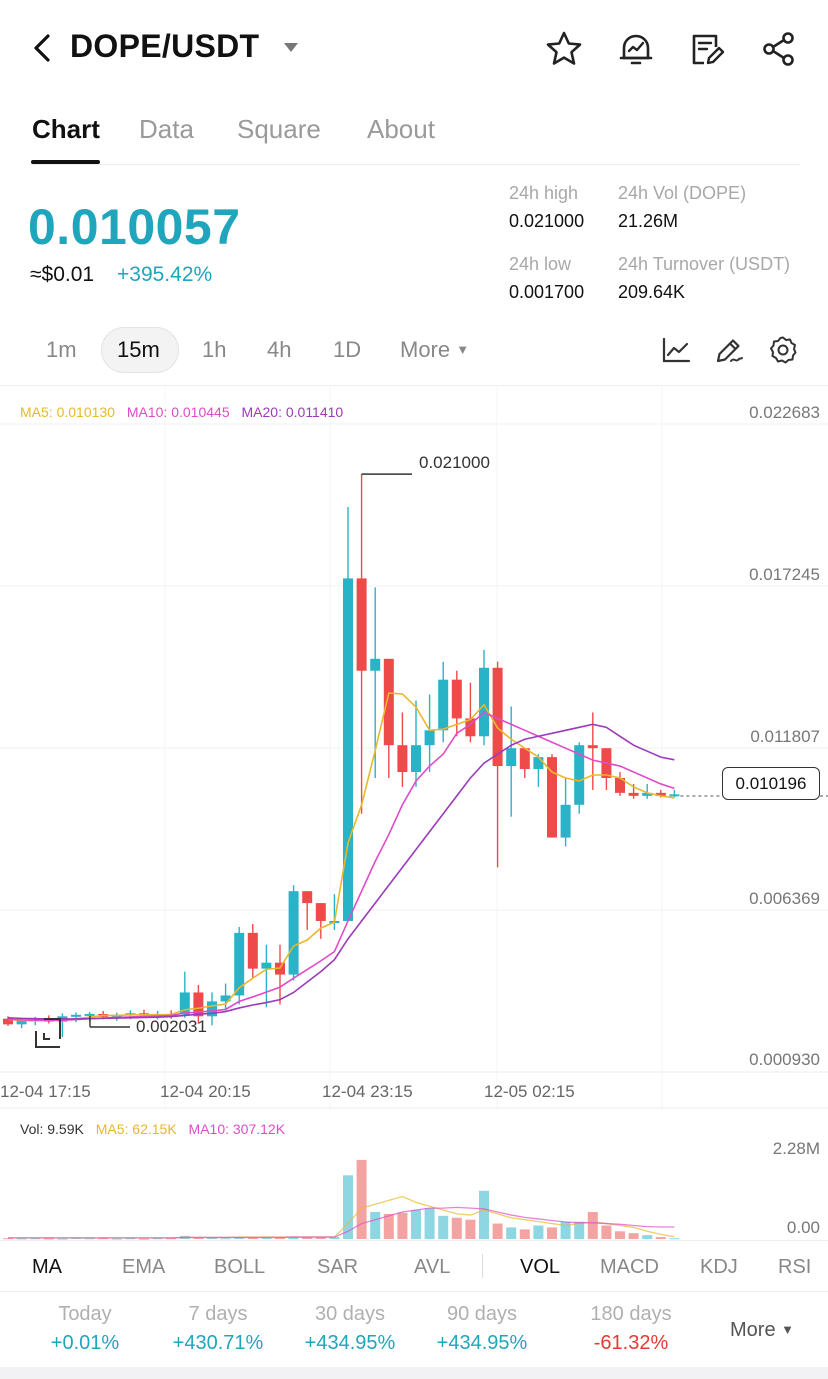  Describe the element at coordinates (636, 49) in the screenshot. I see `price-alert-icon` at that location.